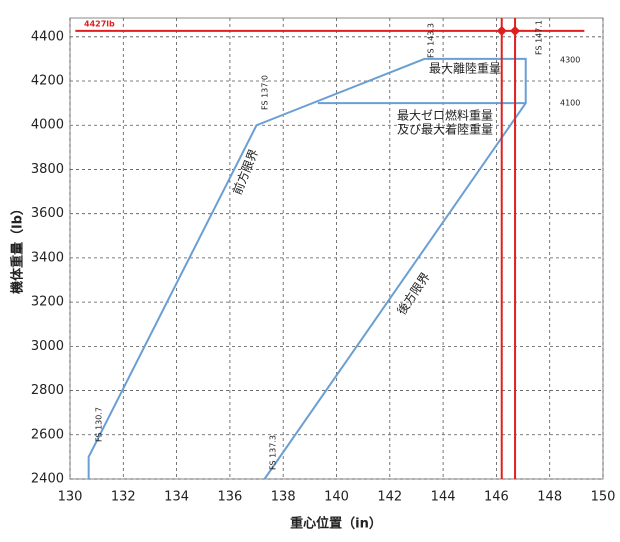 Image resolution: width=620 pixels, height=542 pixels. Describe the element at coordinates (47, 169) in the screenshot. I see `y-tick-label: 3800` at that location.